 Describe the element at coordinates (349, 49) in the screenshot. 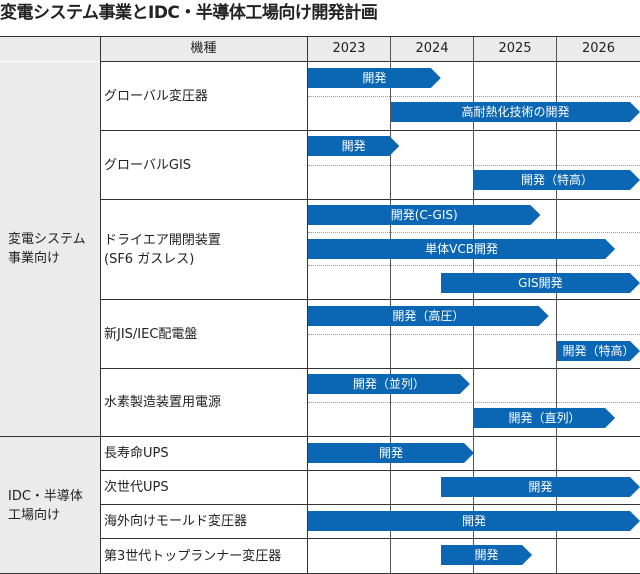

I see `header-year-2023: 2023` at that location.